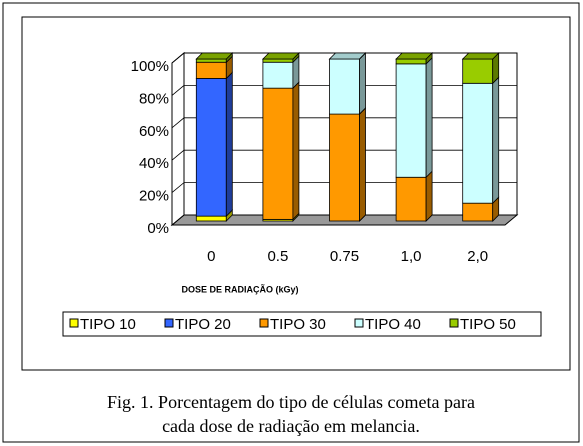 Image resolution: width=583 pixels, height=446 pixels. Describe the element at coordinates (203, 324) in the screenshot. I see `legend-label: TIPO 20` at that location.